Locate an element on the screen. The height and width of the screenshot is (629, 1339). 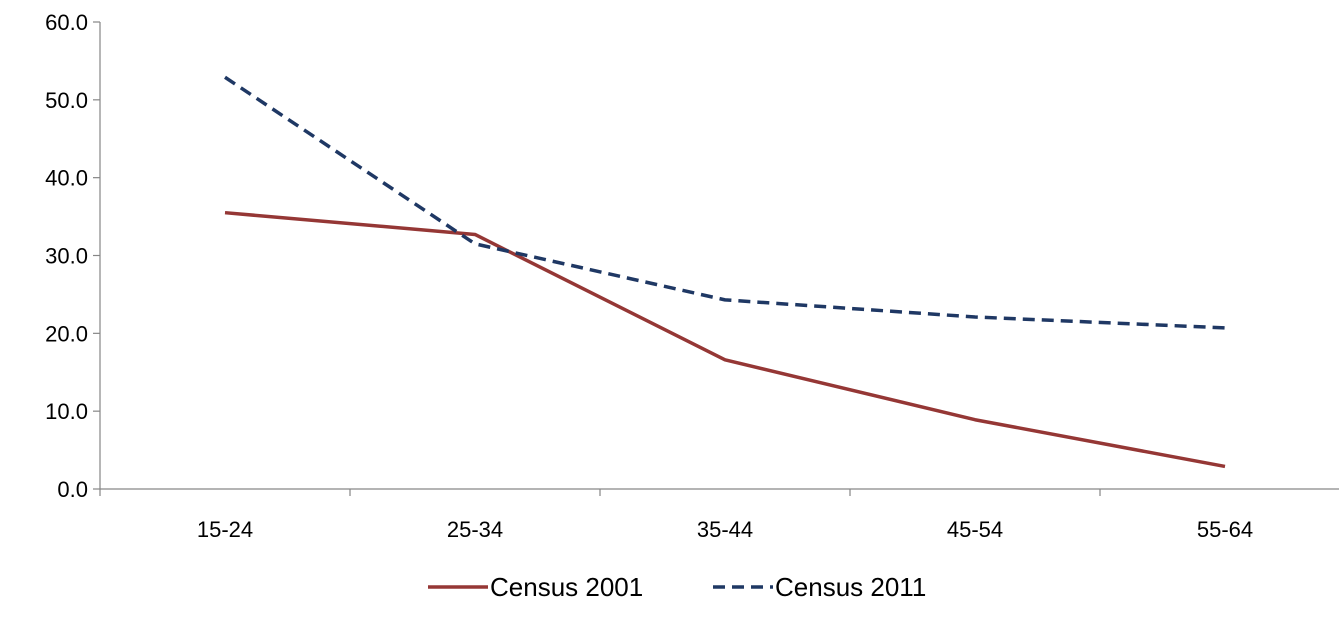
x-tick-label: 15-24 is located at coordinates (225, 529).